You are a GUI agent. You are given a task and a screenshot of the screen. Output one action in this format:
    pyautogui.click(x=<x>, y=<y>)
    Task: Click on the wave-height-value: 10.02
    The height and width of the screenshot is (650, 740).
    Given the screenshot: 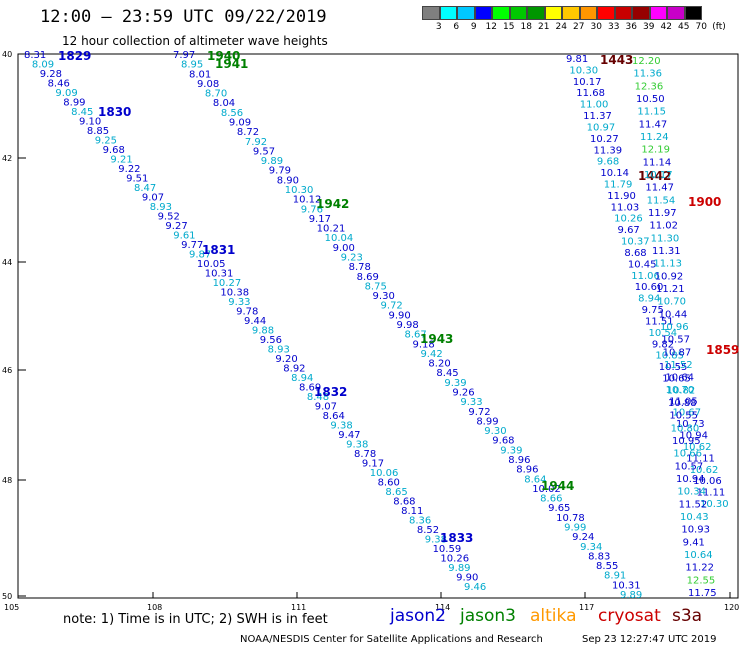 What is the action you would take?
    pyautogui.click(x=546, y=489)
    